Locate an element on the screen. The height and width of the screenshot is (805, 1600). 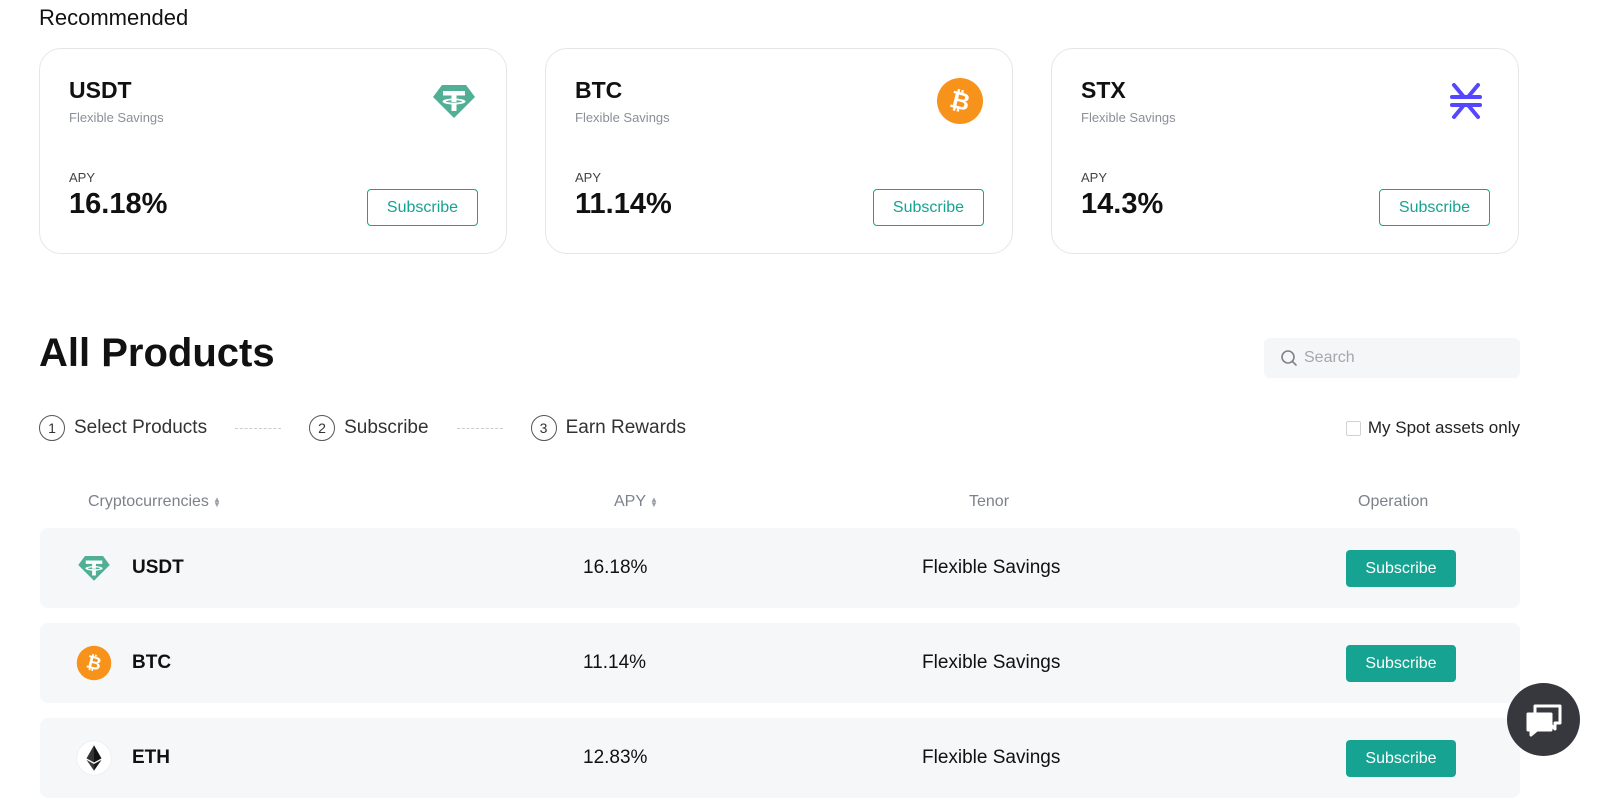
card-apy-value: 16.18% is located at coordinates (118, 204).